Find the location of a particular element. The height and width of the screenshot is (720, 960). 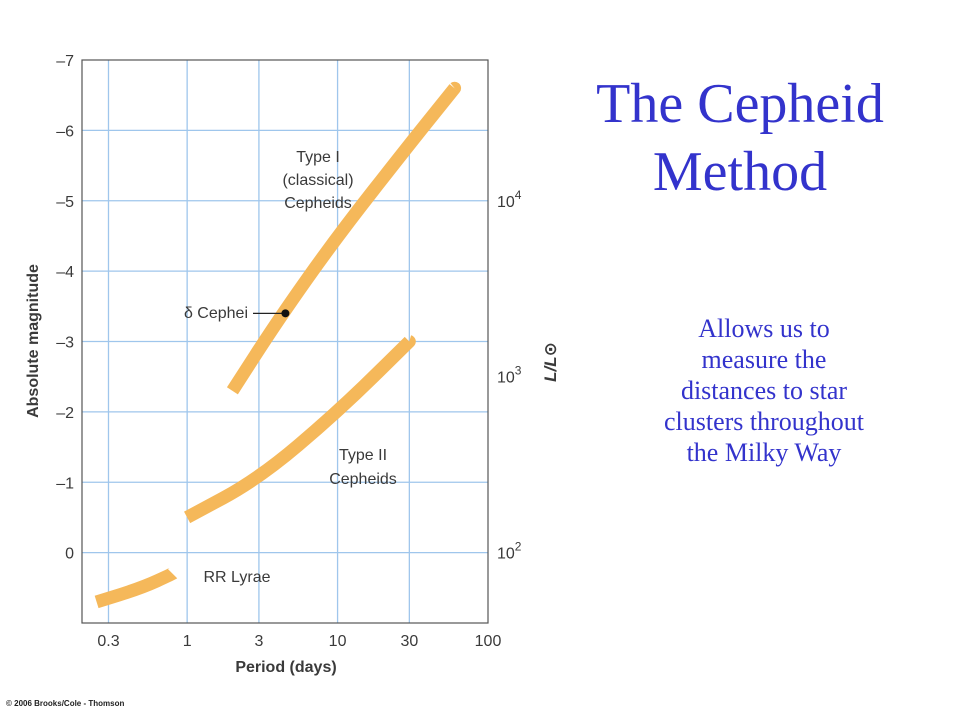

slide-title: The Cepheid Method is located at coordinates (740, 138).